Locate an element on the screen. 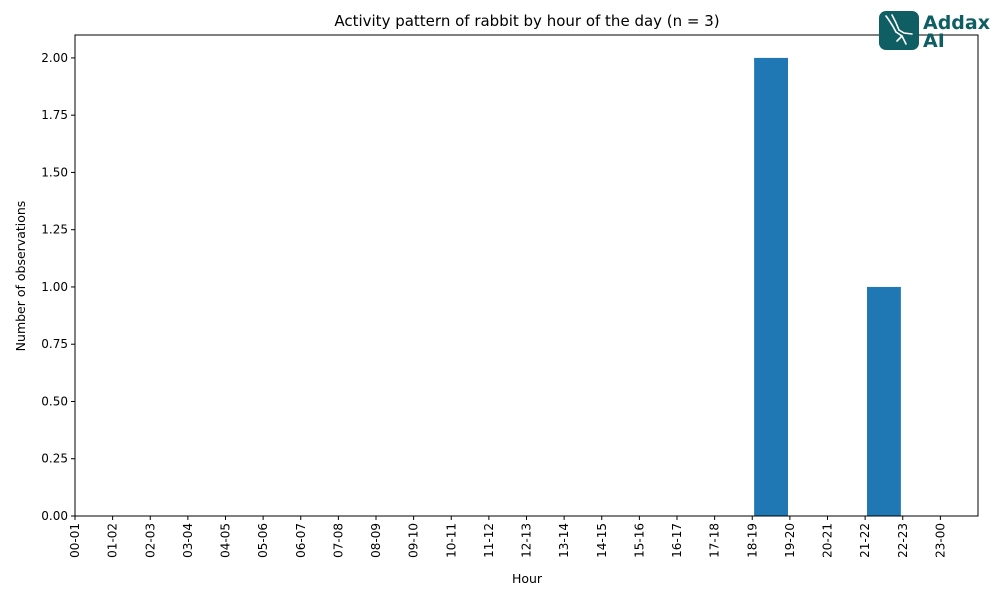 The height and width of the screenshot is (600, 1000). x-tick-label: 12-13 is located at coordinates (527, 540).